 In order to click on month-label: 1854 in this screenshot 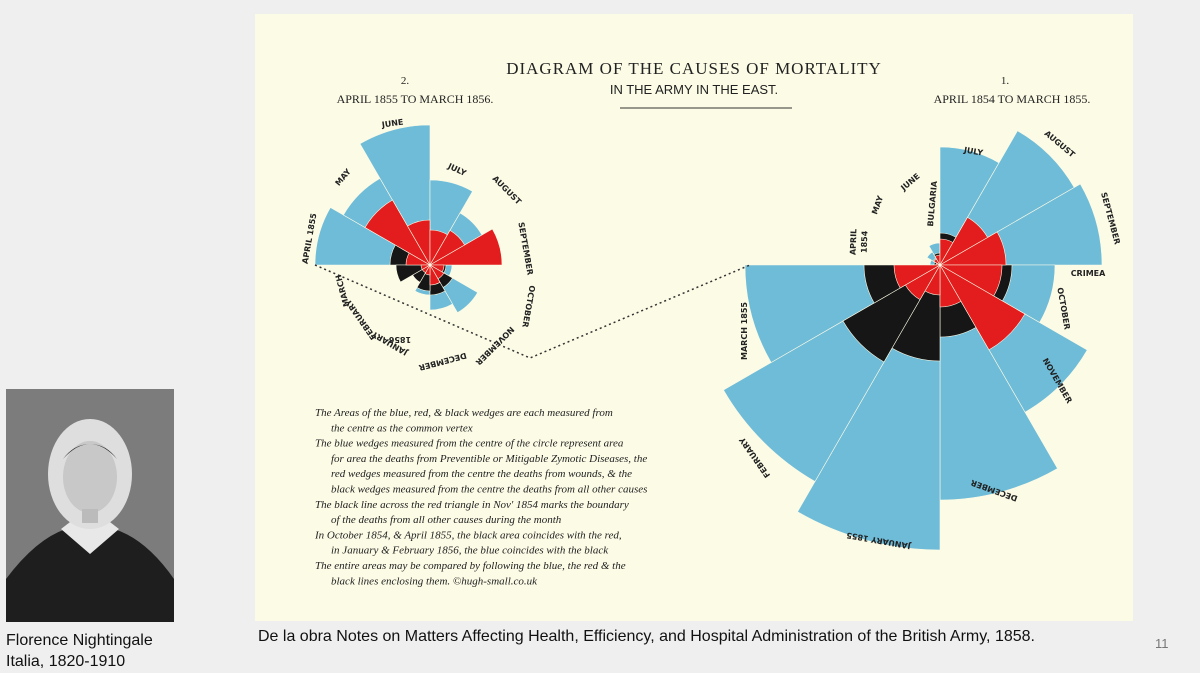, I will do `click(865, 241)`.